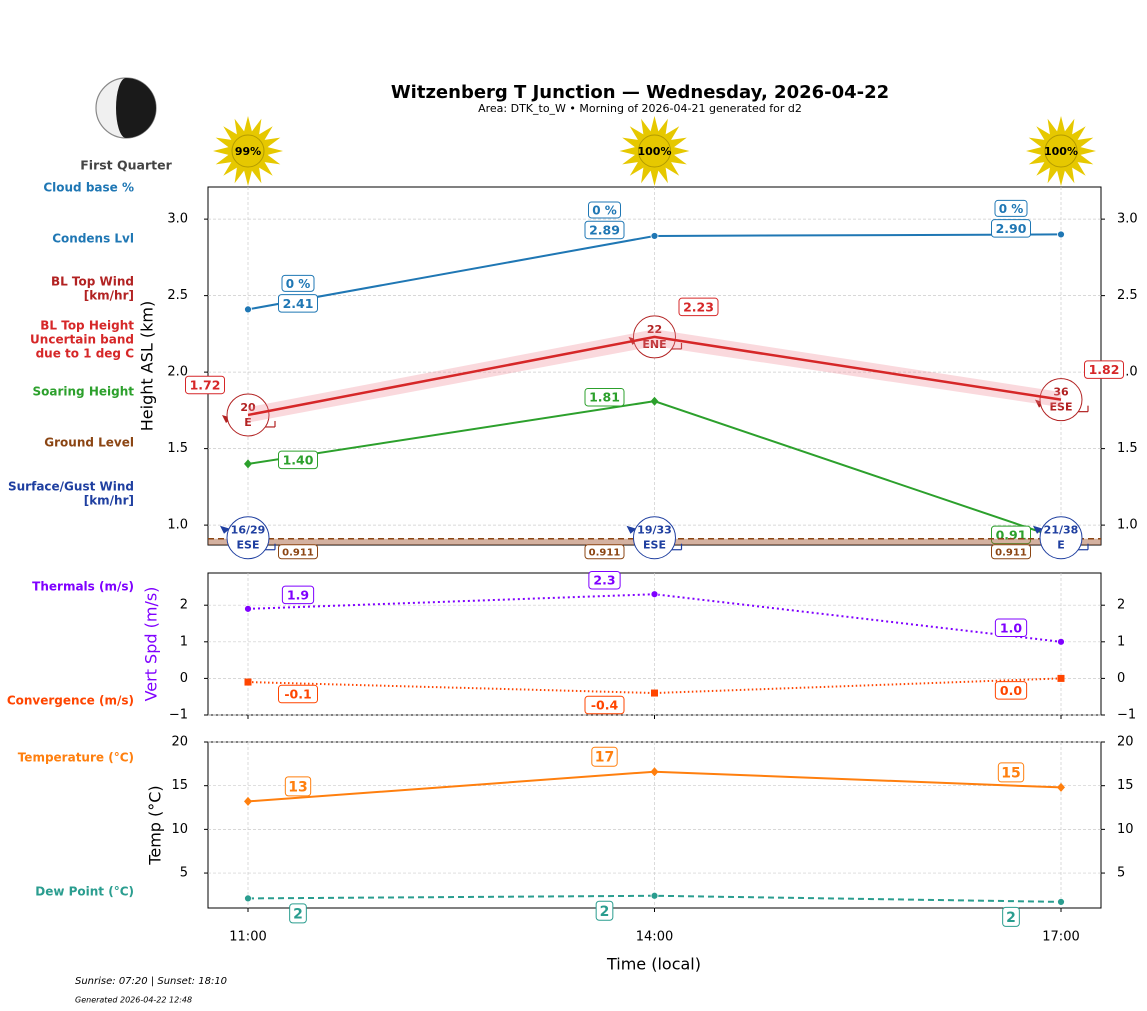  What do you see at coordinates (248, 530) in the screenshot?
I see `wind-speed: 16/29` at bounding box center [248, 530].